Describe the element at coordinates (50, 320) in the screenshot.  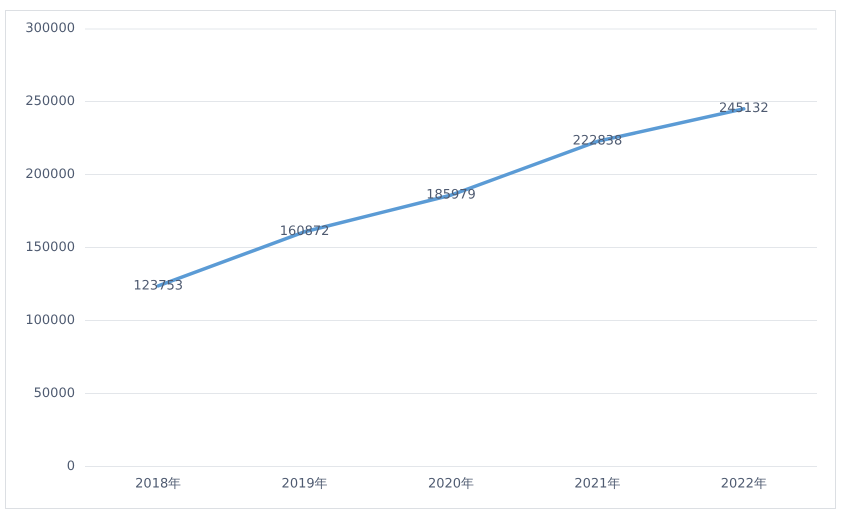
I see `y-tick-label: 100000` at that location.